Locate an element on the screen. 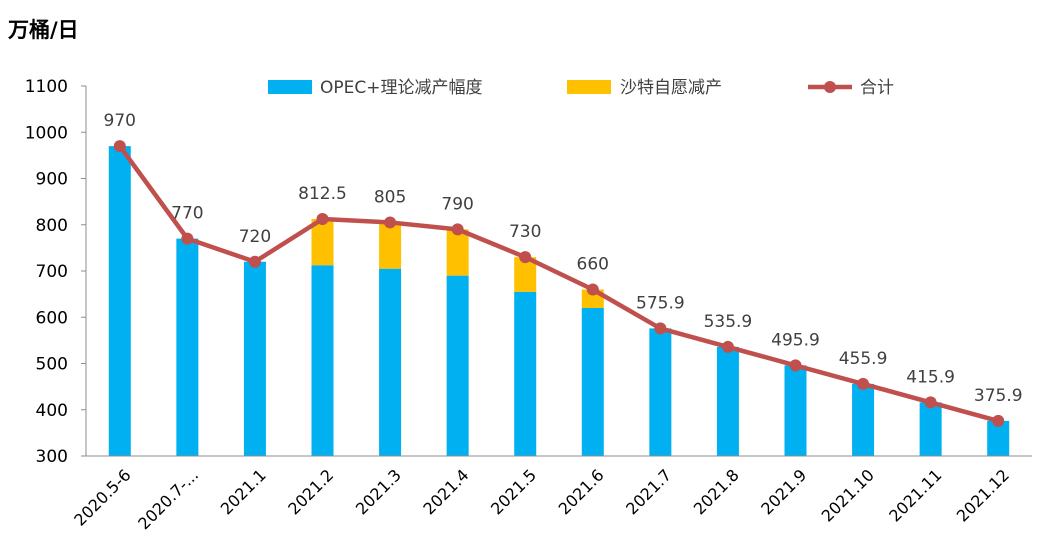  total-point-2021.3 is located at coordinates (390, 222).